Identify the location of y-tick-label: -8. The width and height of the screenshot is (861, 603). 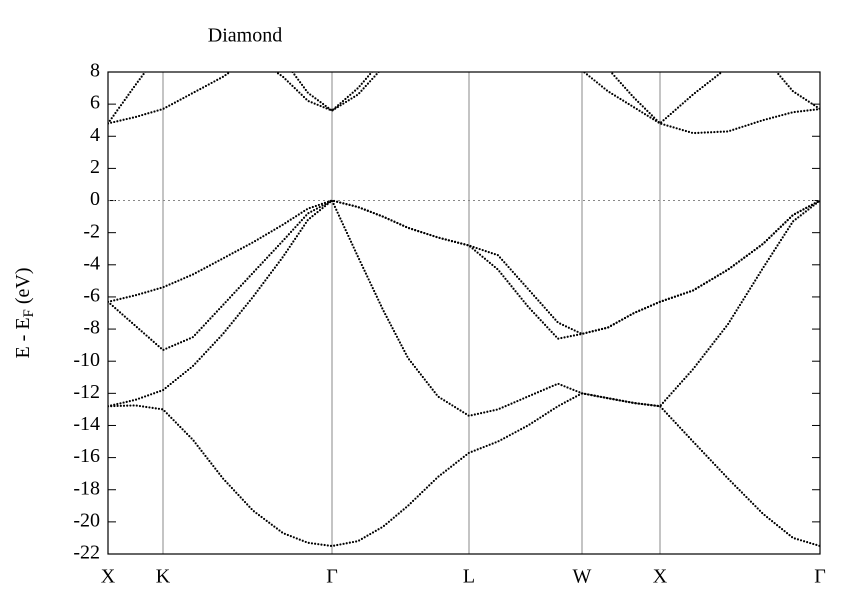
(91, 328).